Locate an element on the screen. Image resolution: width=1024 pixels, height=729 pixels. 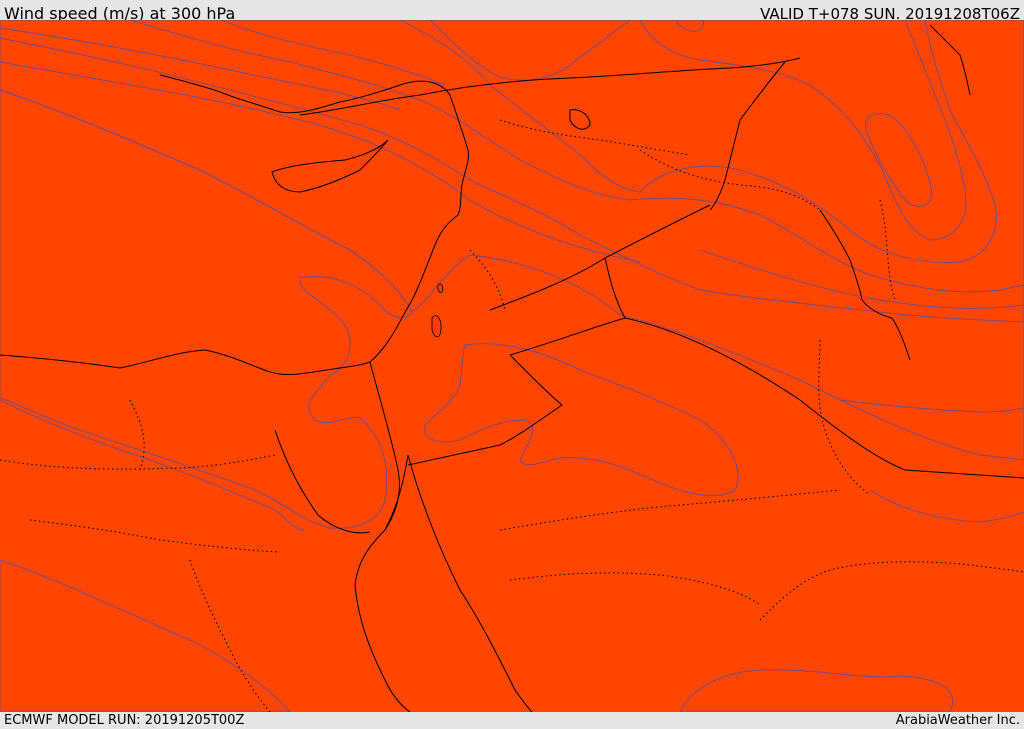
wind-band-southeast is located at coordinates (816, 690).